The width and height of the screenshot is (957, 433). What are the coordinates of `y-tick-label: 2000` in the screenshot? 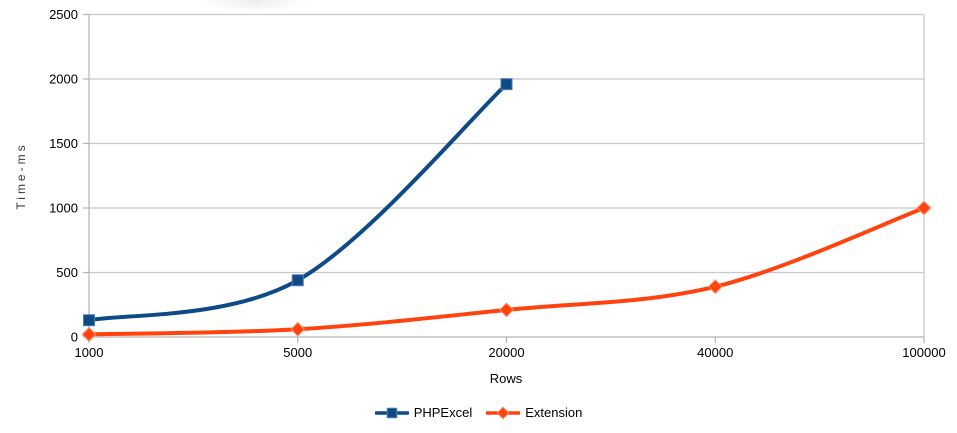 It's located at (63, 79).